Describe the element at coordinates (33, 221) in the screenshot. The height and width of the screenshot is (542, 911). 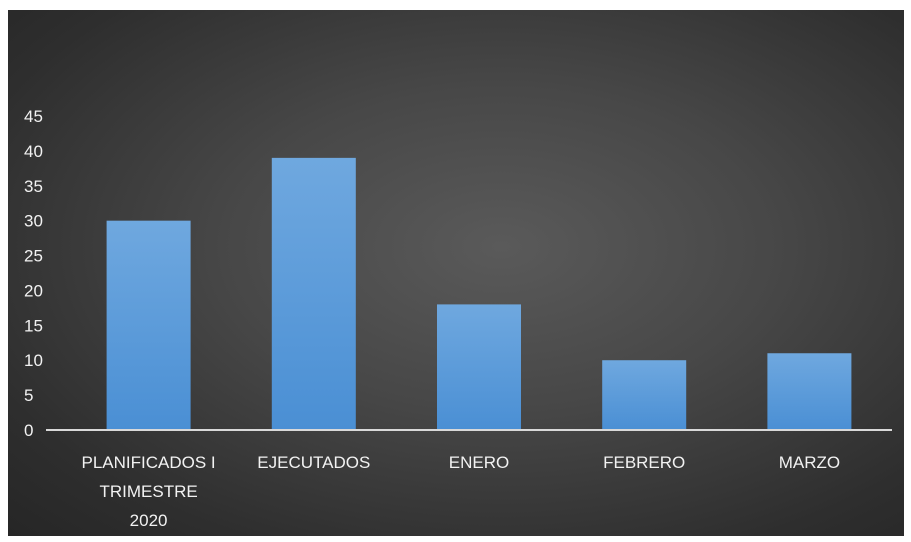
I see `y-tick-label: 30` at that location.